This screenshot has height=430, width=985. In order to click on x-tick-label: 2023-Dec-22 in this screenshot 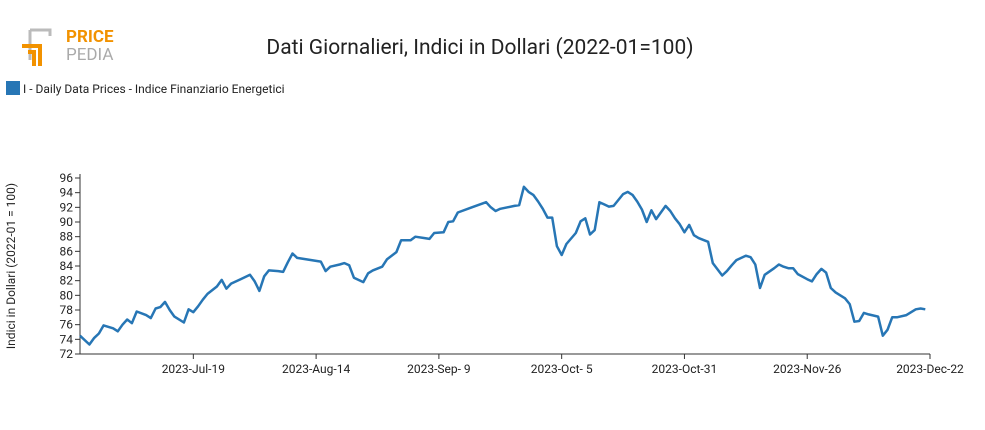, I will do `click(930, 369)`.